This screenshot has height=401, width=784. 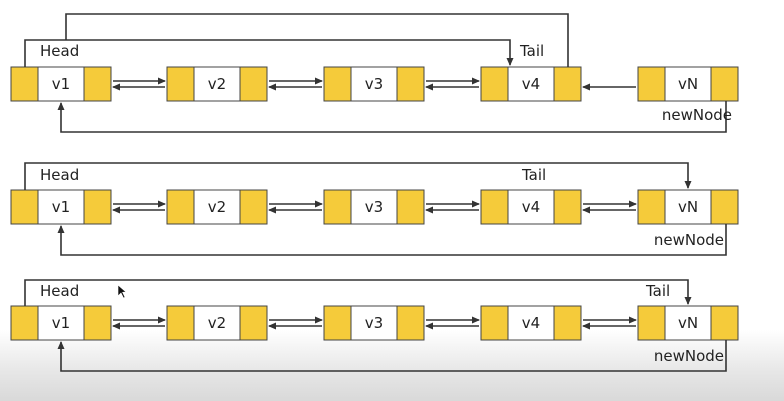 I want to click on circular-next-line, so click(x=317, y=40).